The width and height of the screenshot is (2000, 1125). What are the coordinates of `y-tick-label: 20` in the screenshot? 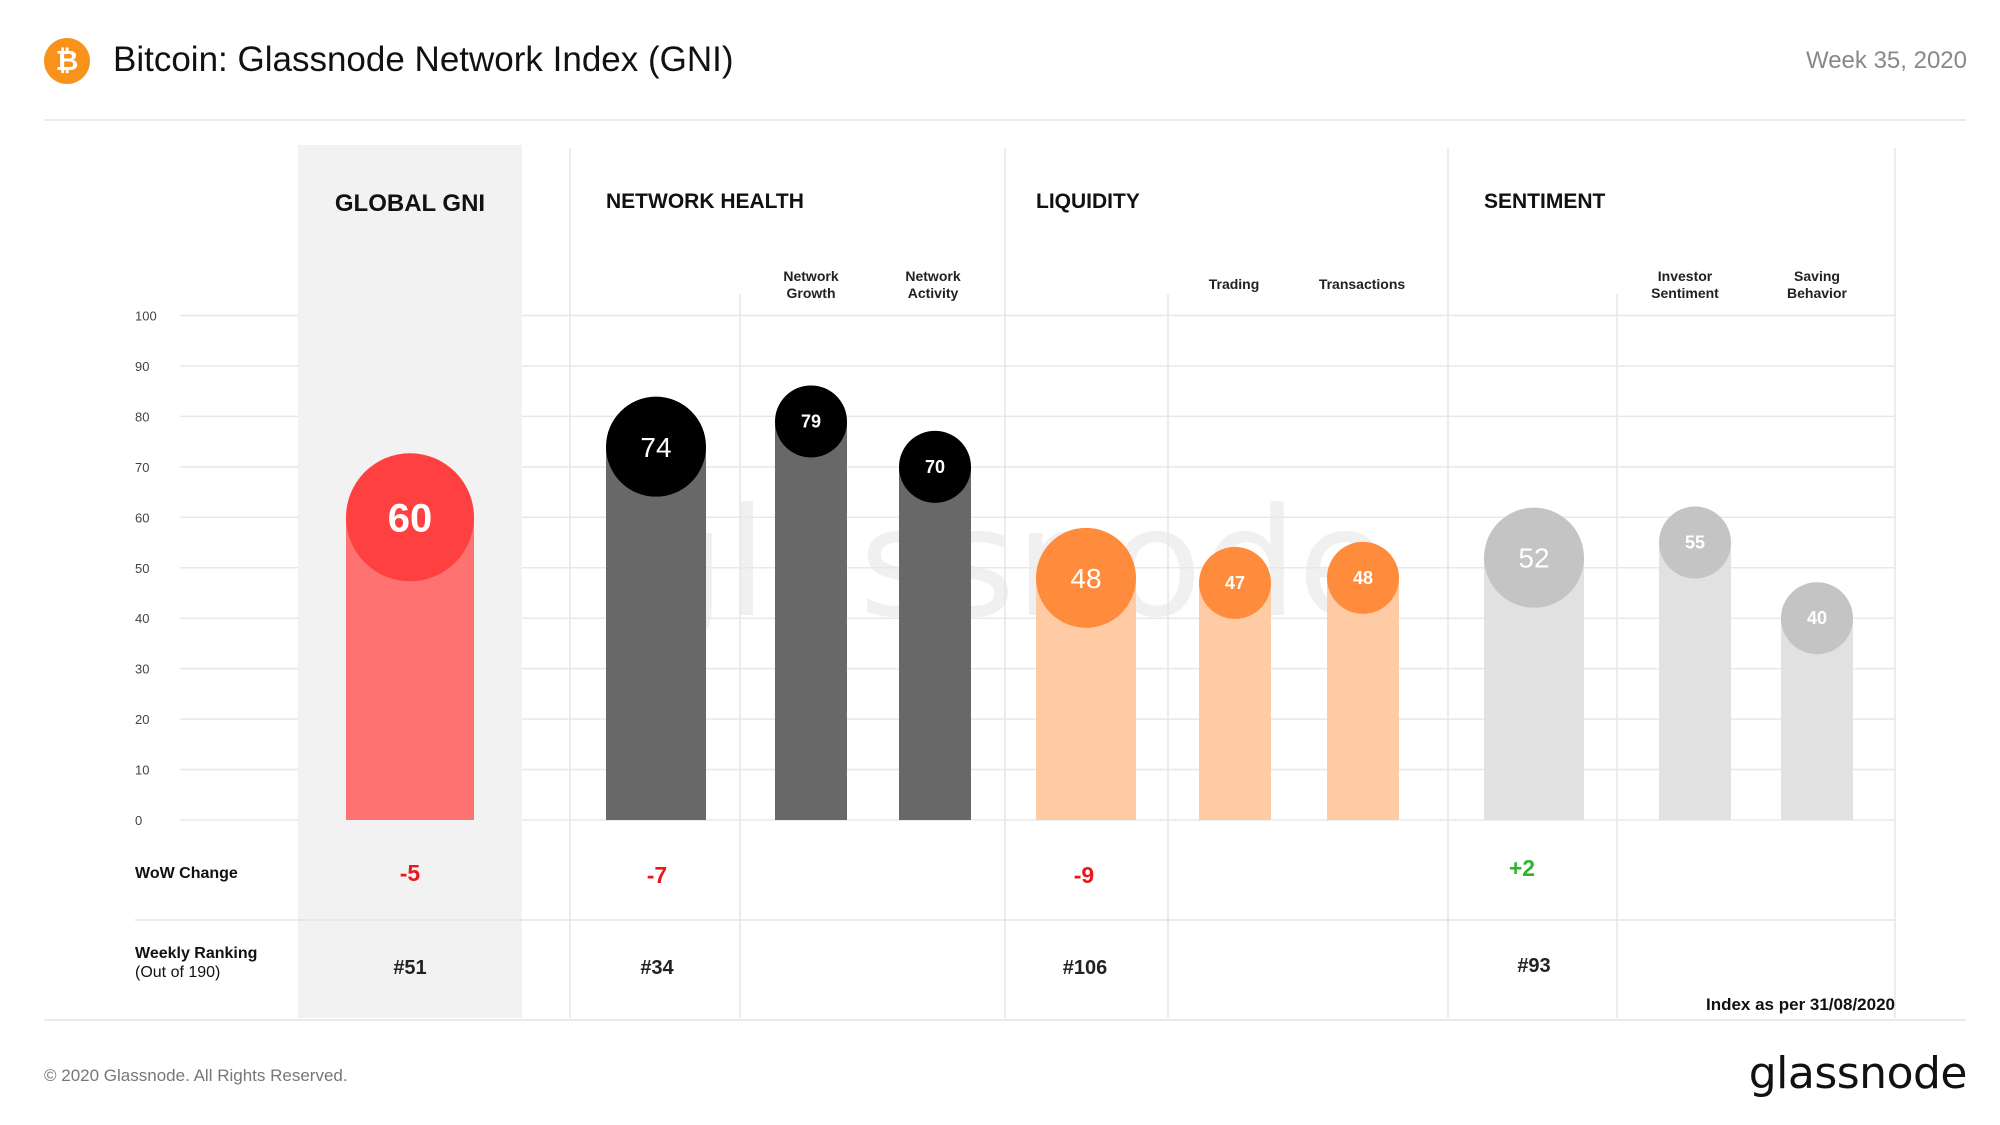 It's located at (142, 719).